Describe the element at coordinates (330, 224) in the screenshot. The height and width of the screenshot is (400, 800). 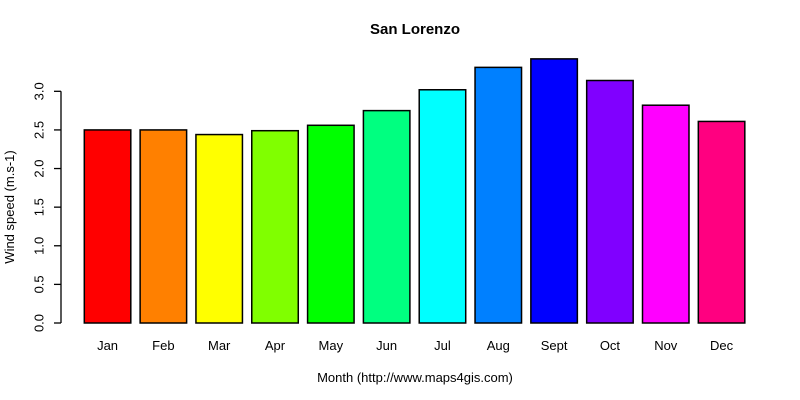
I see `bar-may` at that location.